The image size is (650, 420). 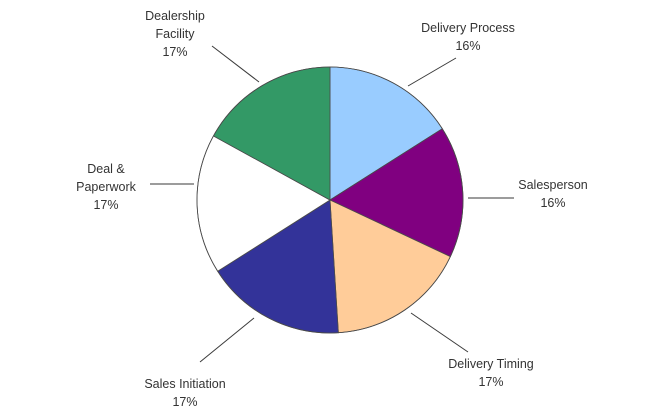 I want to click on slice-percent-sales-initiation: 17%, so click(x=184, y=402).